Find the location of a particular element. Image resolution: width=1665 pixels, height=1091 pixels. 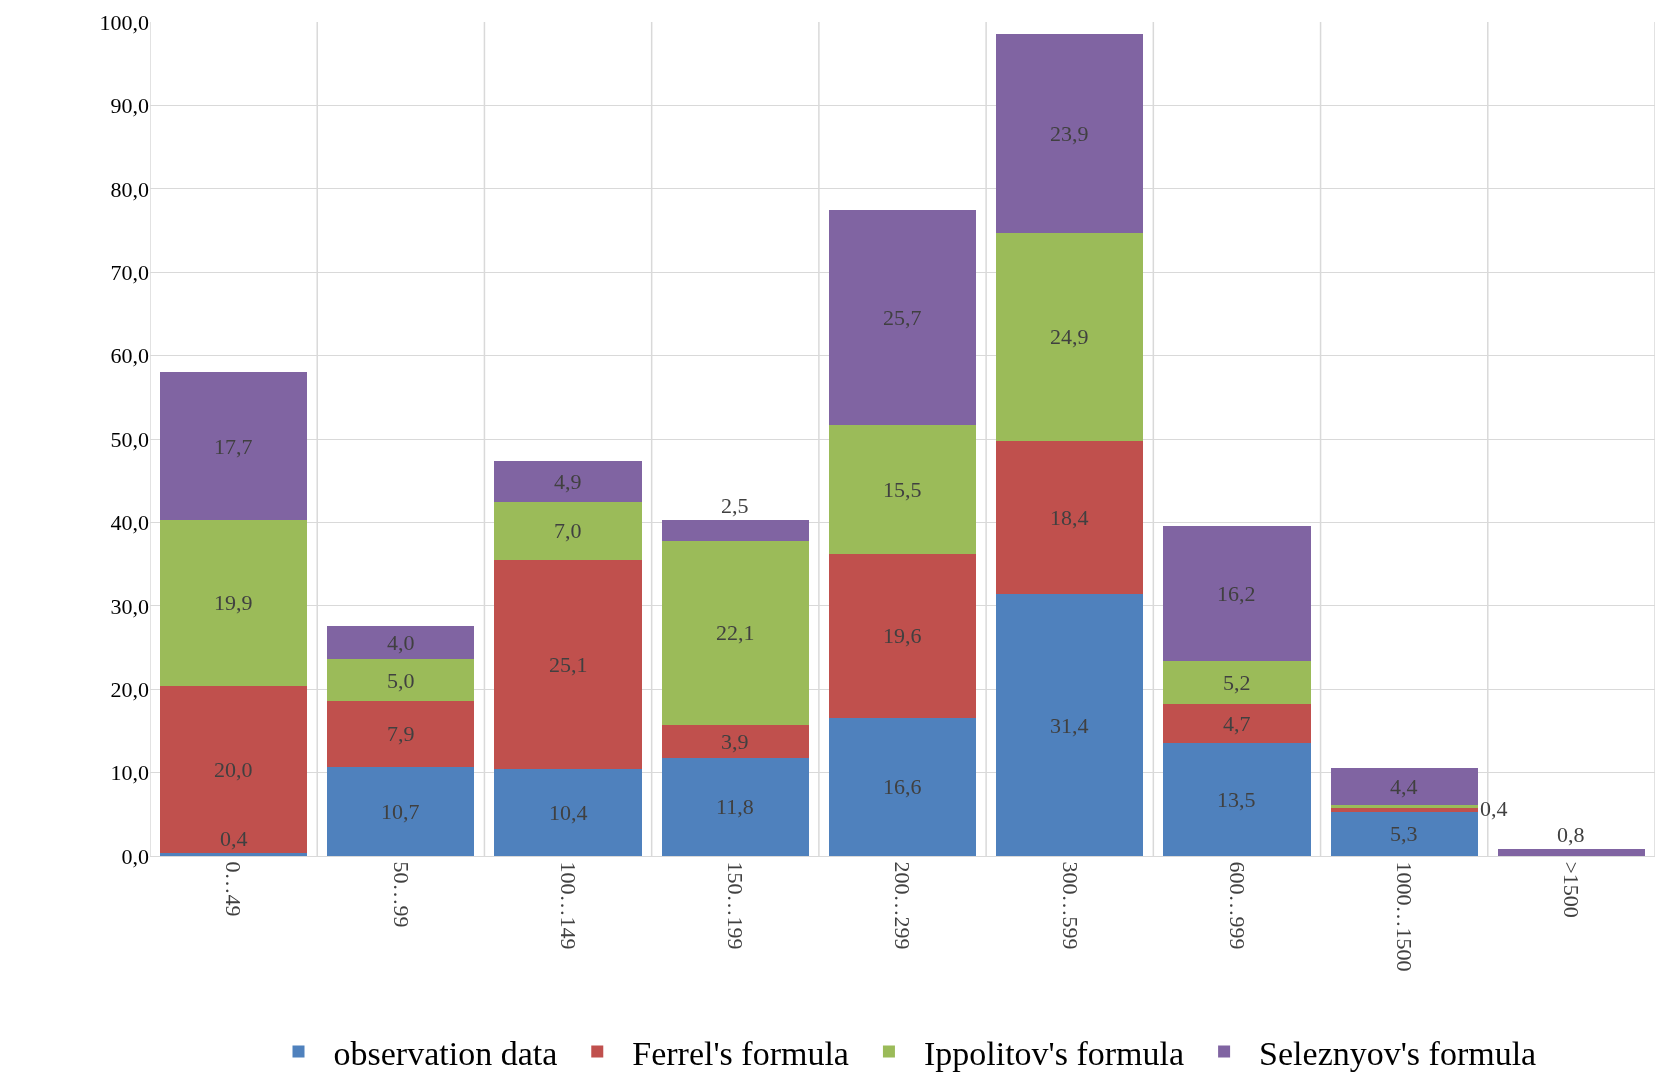

data-label: 4,4 is located at coordinates (1404, 786).